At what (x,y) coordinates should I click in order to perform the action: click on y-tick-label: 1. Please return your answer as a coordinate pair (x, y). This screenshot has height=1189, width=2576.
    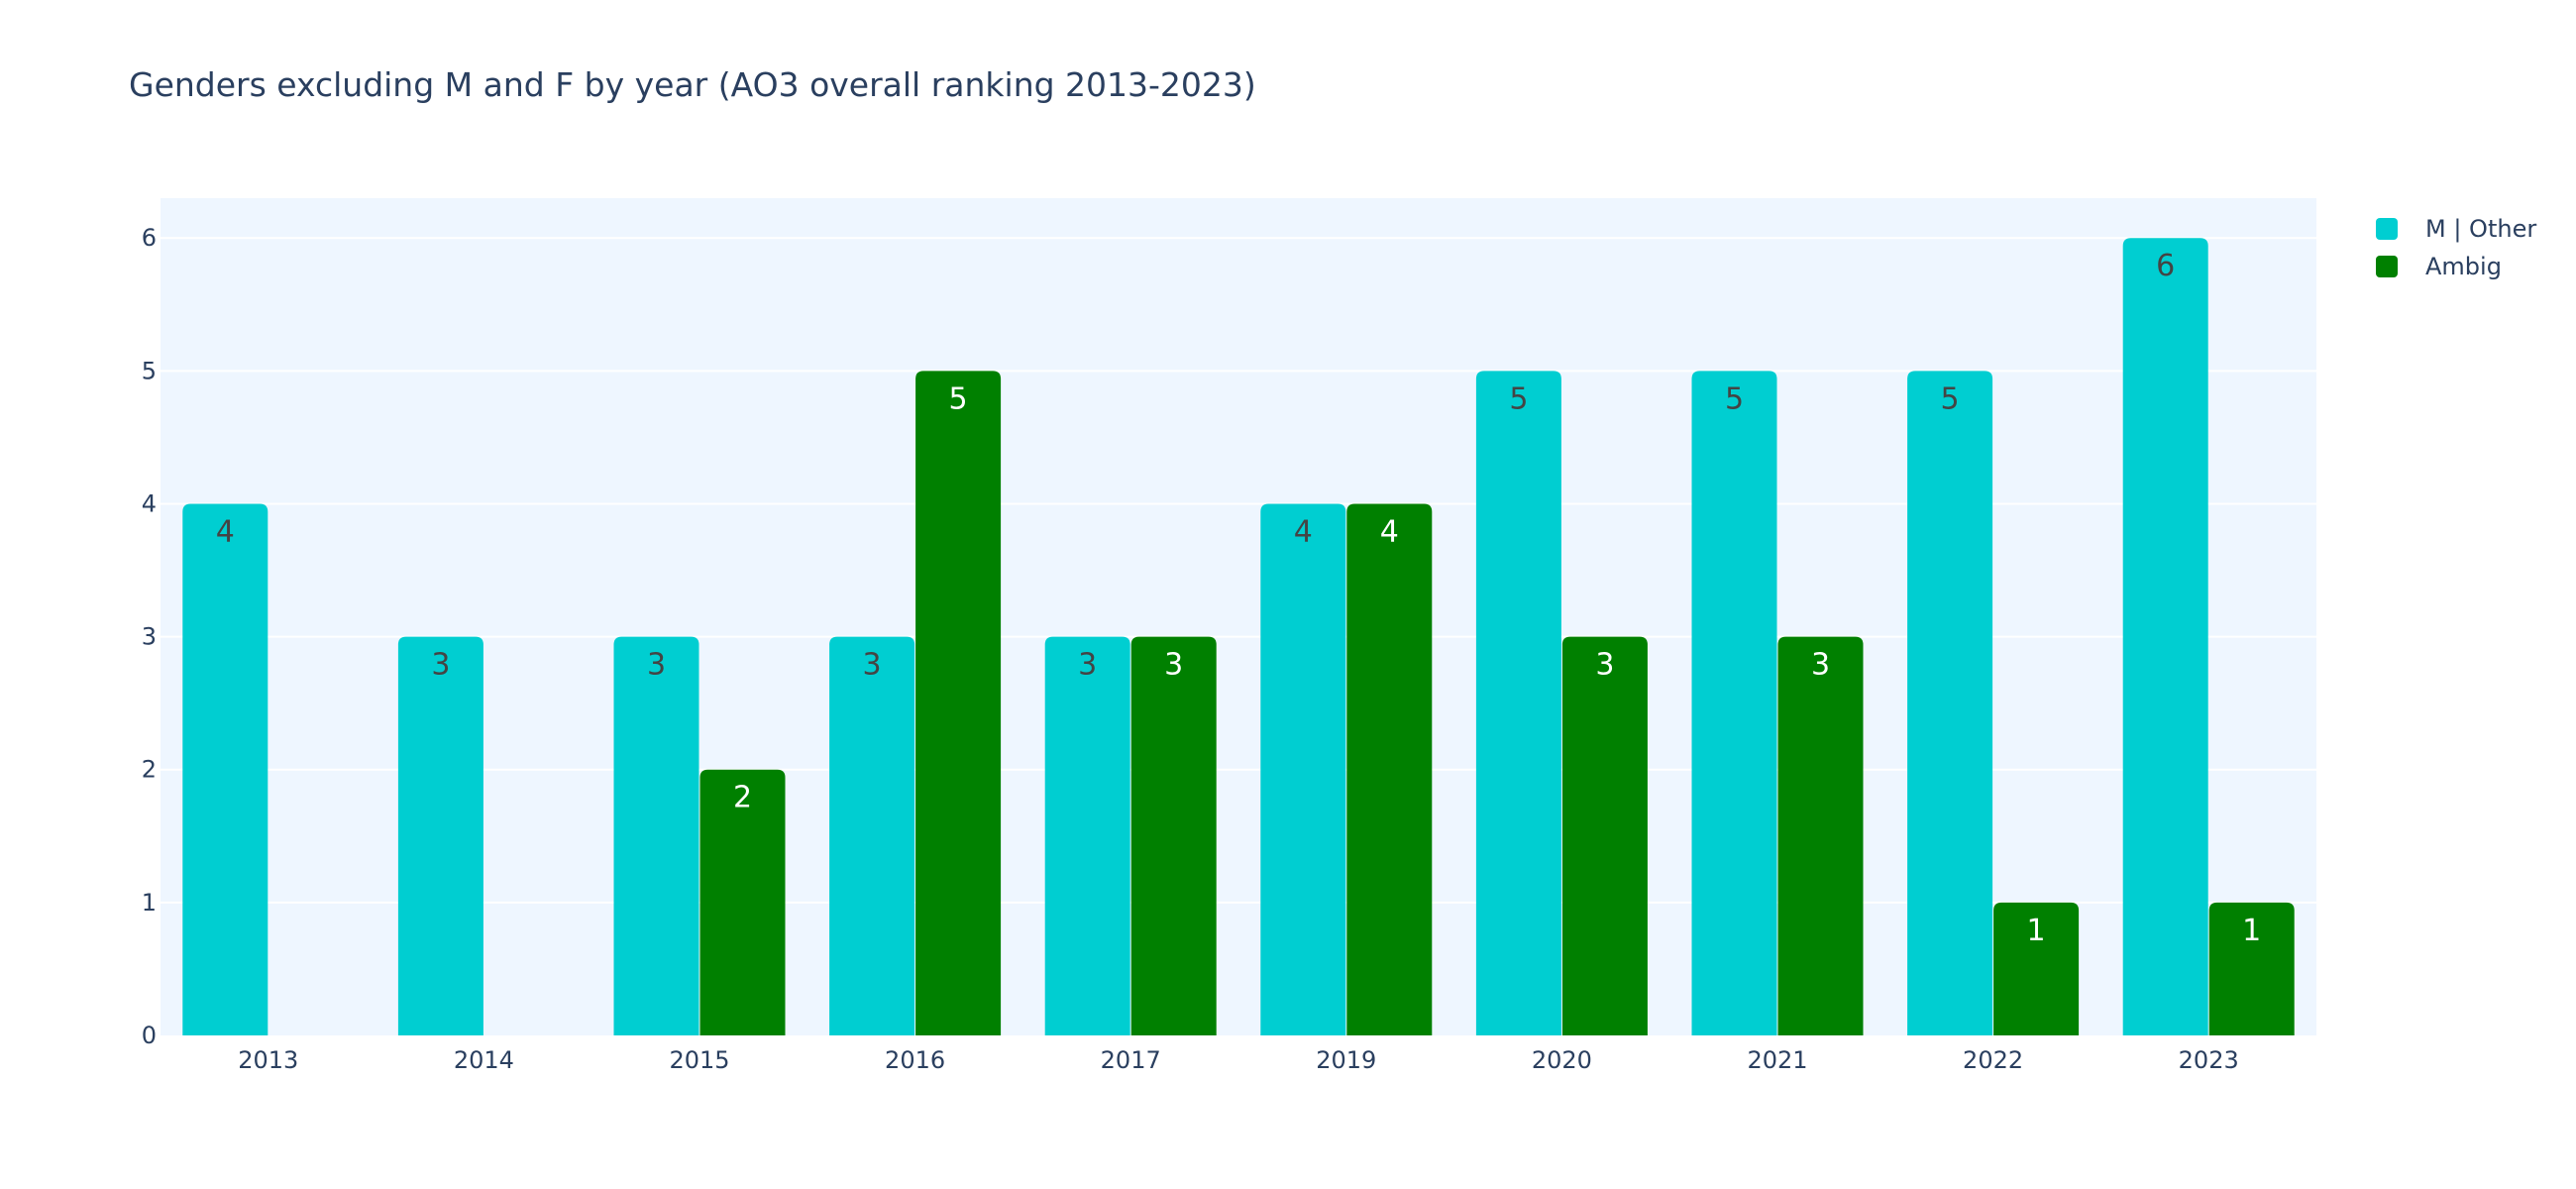
    Looking at the image, I should click on (150, 903).